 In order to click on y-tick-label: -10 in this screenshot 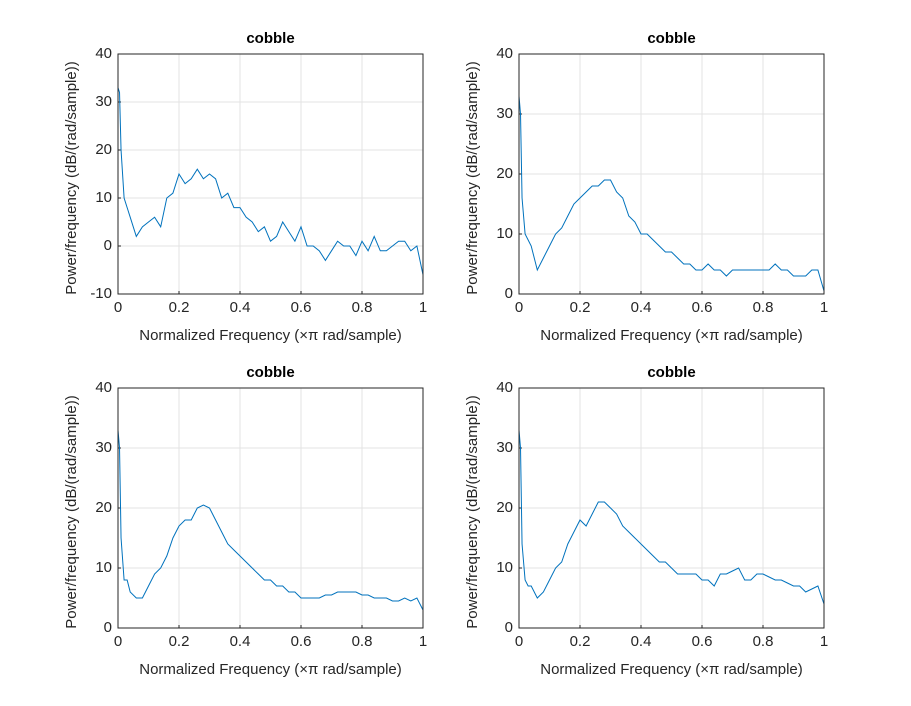, I will do `click(101, 293)`.